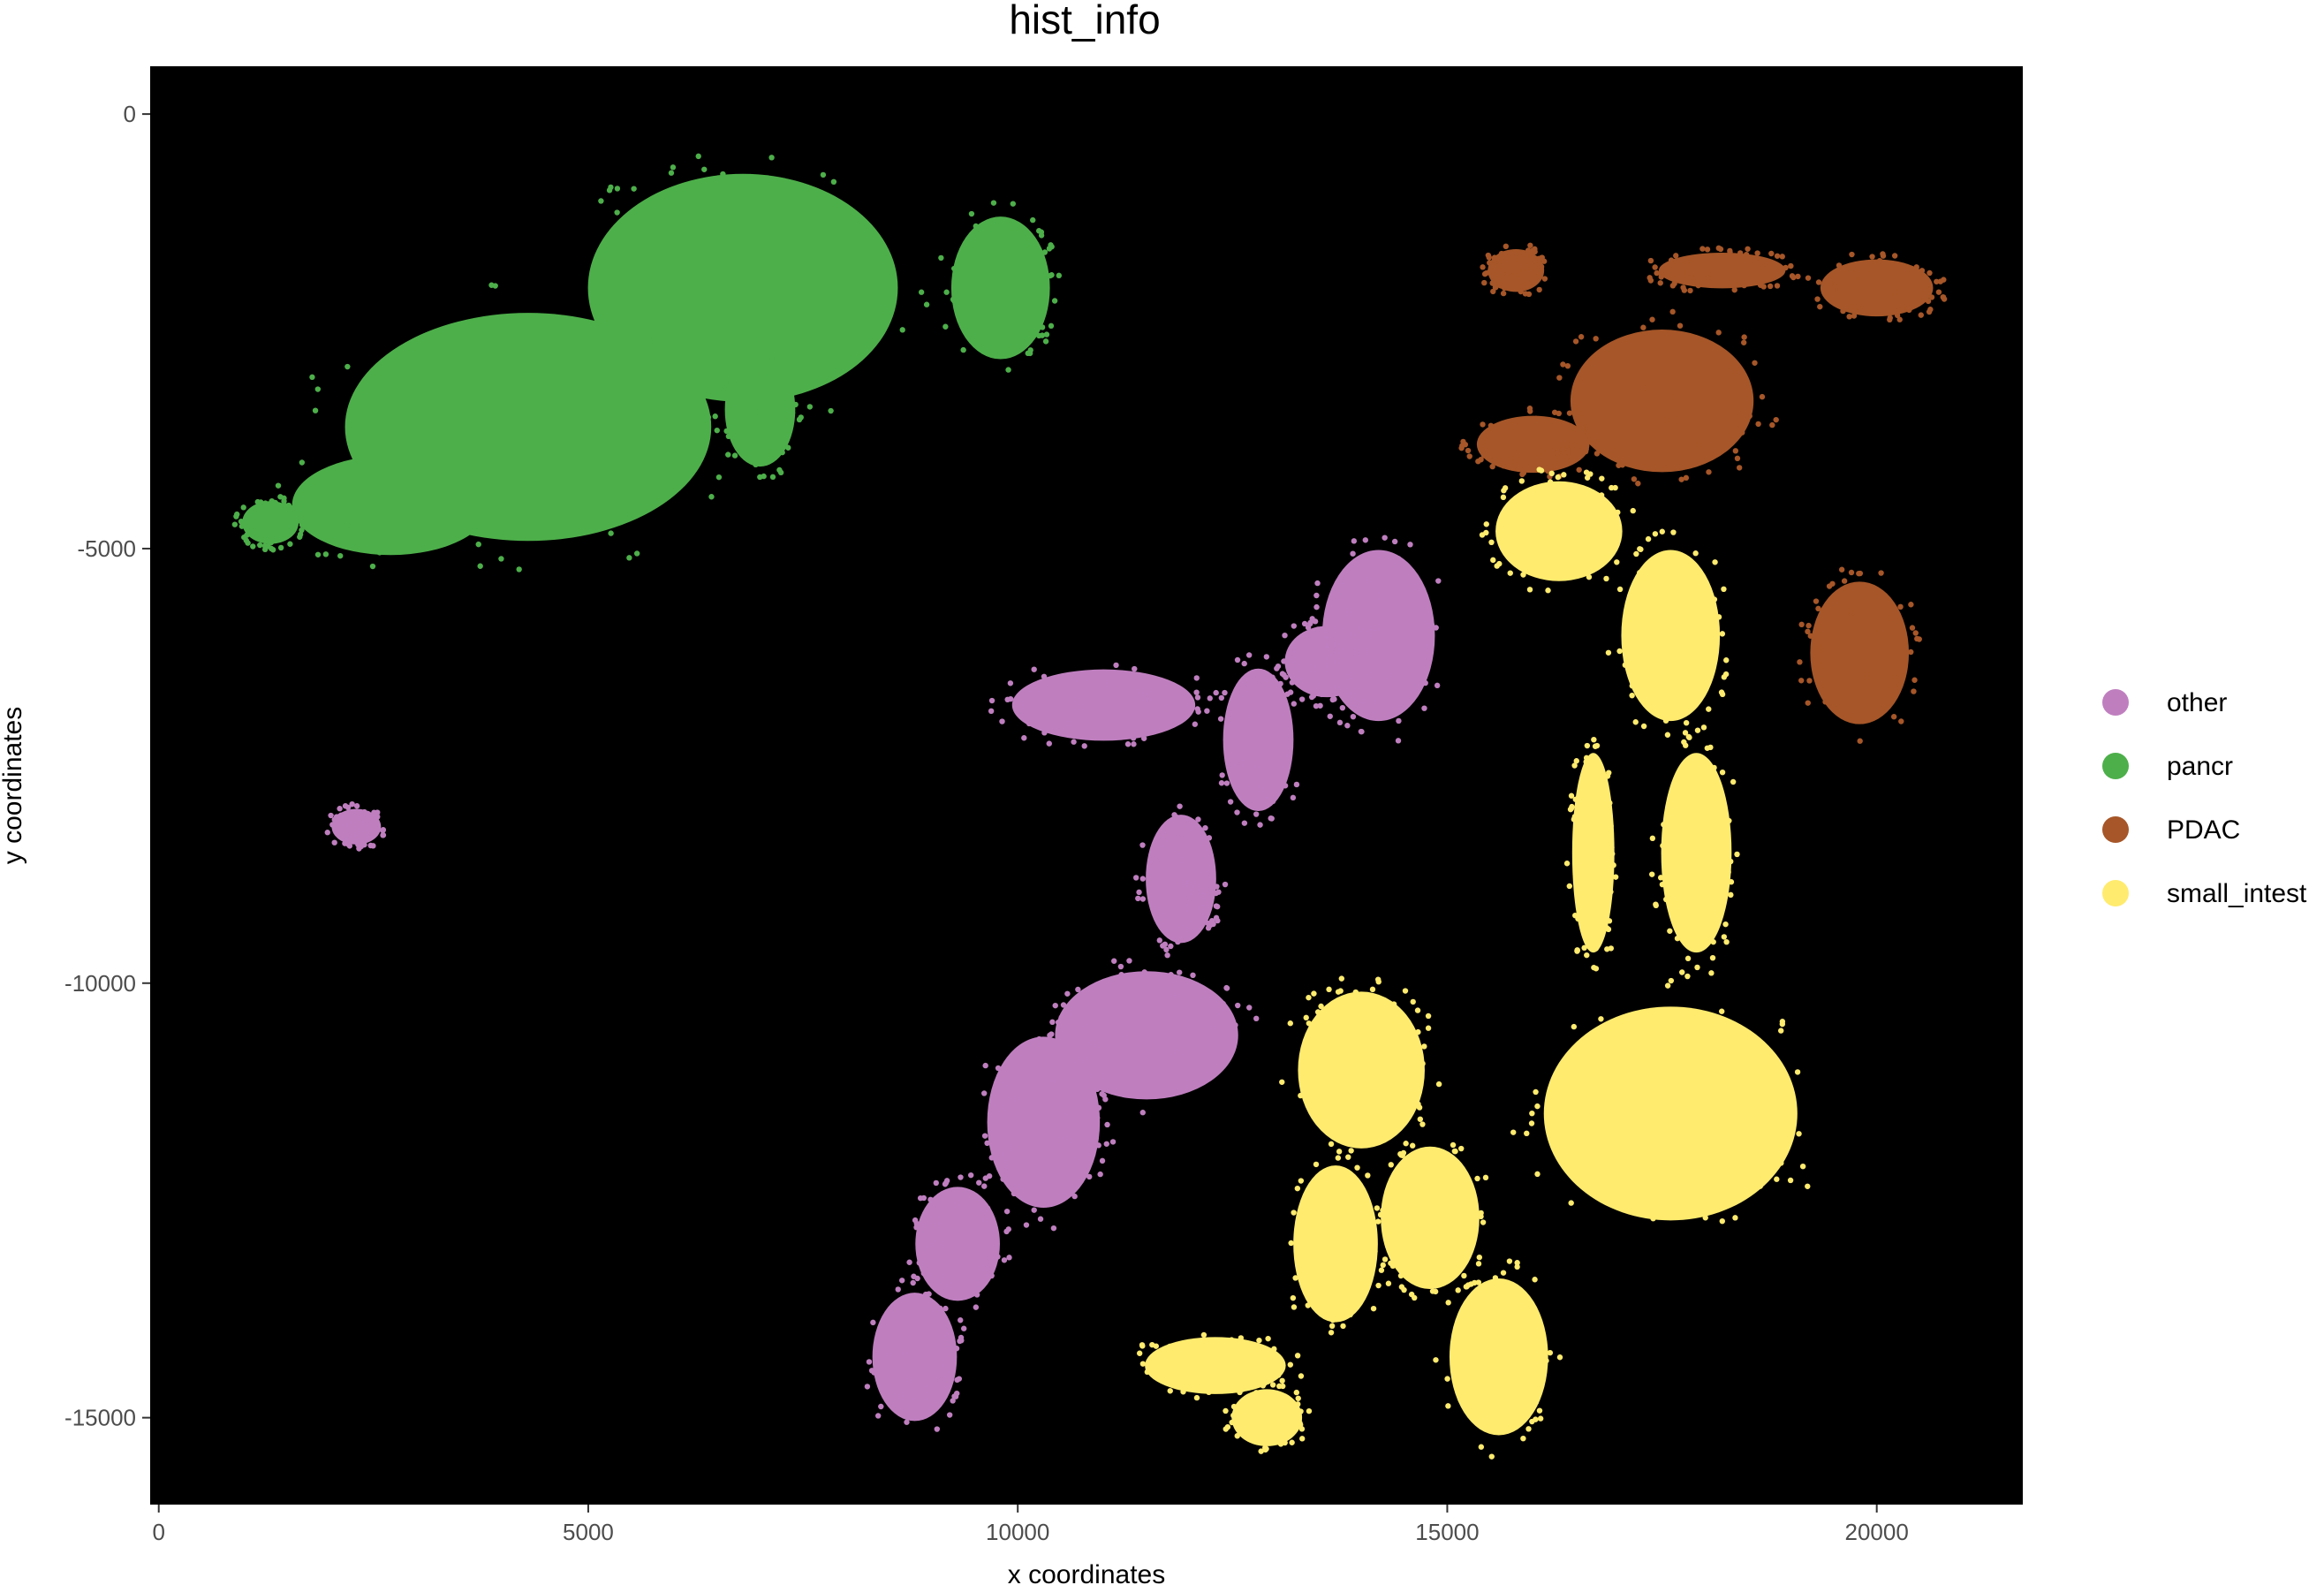  I want to click on point-cluster, so click(1258, 740).